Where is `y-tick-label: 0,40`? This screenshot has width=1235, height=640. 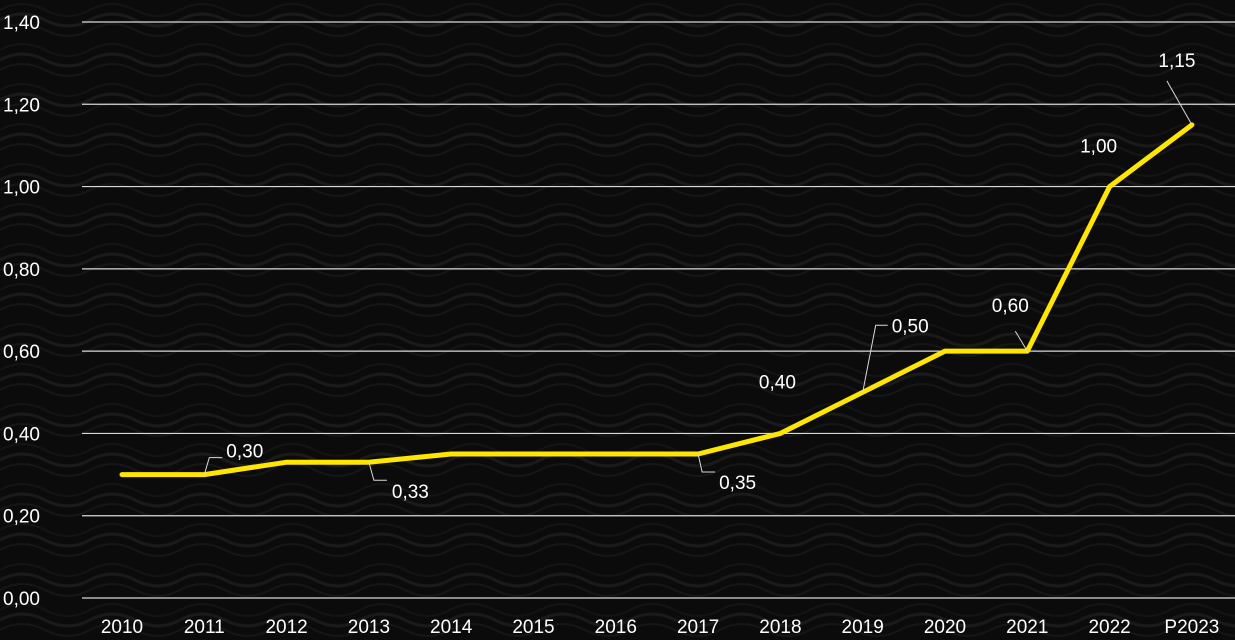 y-tick-label: 0,40 is located at coordinates (21, 434).